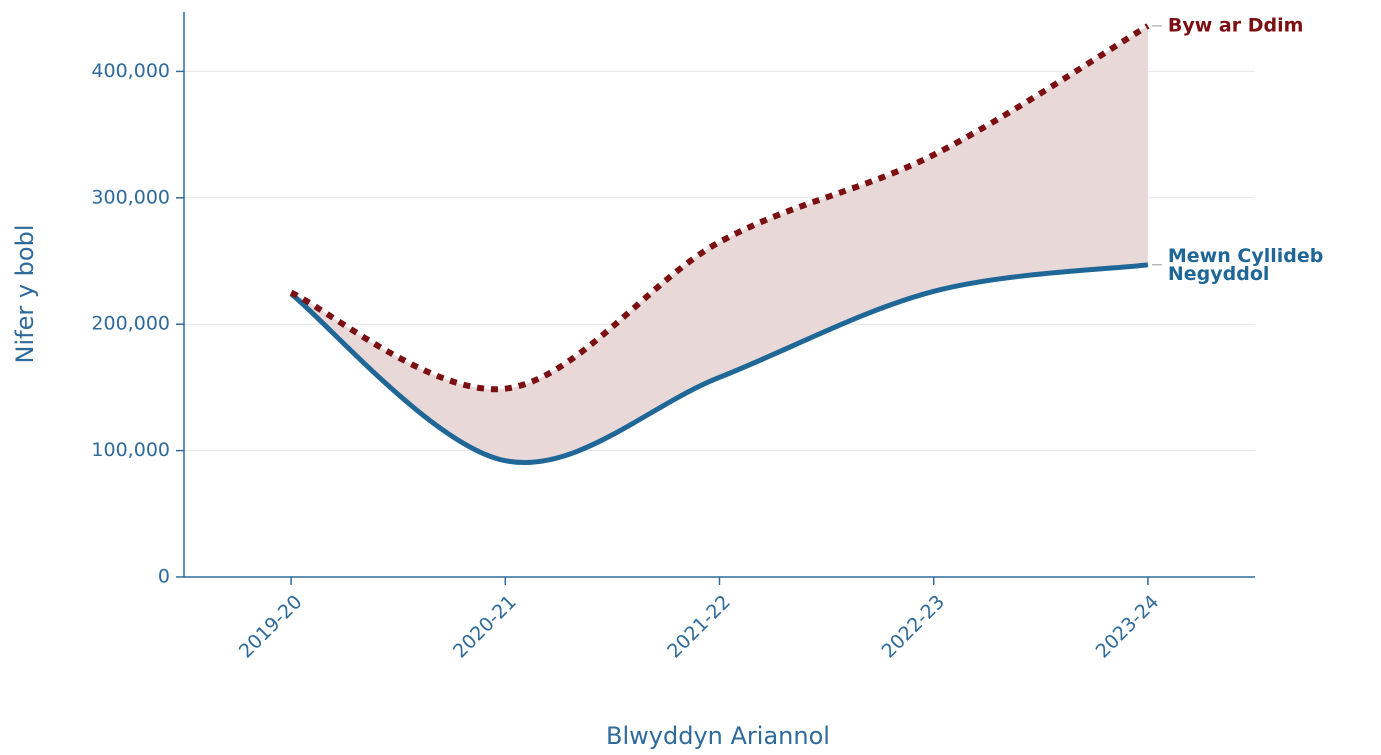 Image resolution: width=1381 pixels, height=755 pixels. I want to click on x-tick-label: 2022-23, so click(913, 627).